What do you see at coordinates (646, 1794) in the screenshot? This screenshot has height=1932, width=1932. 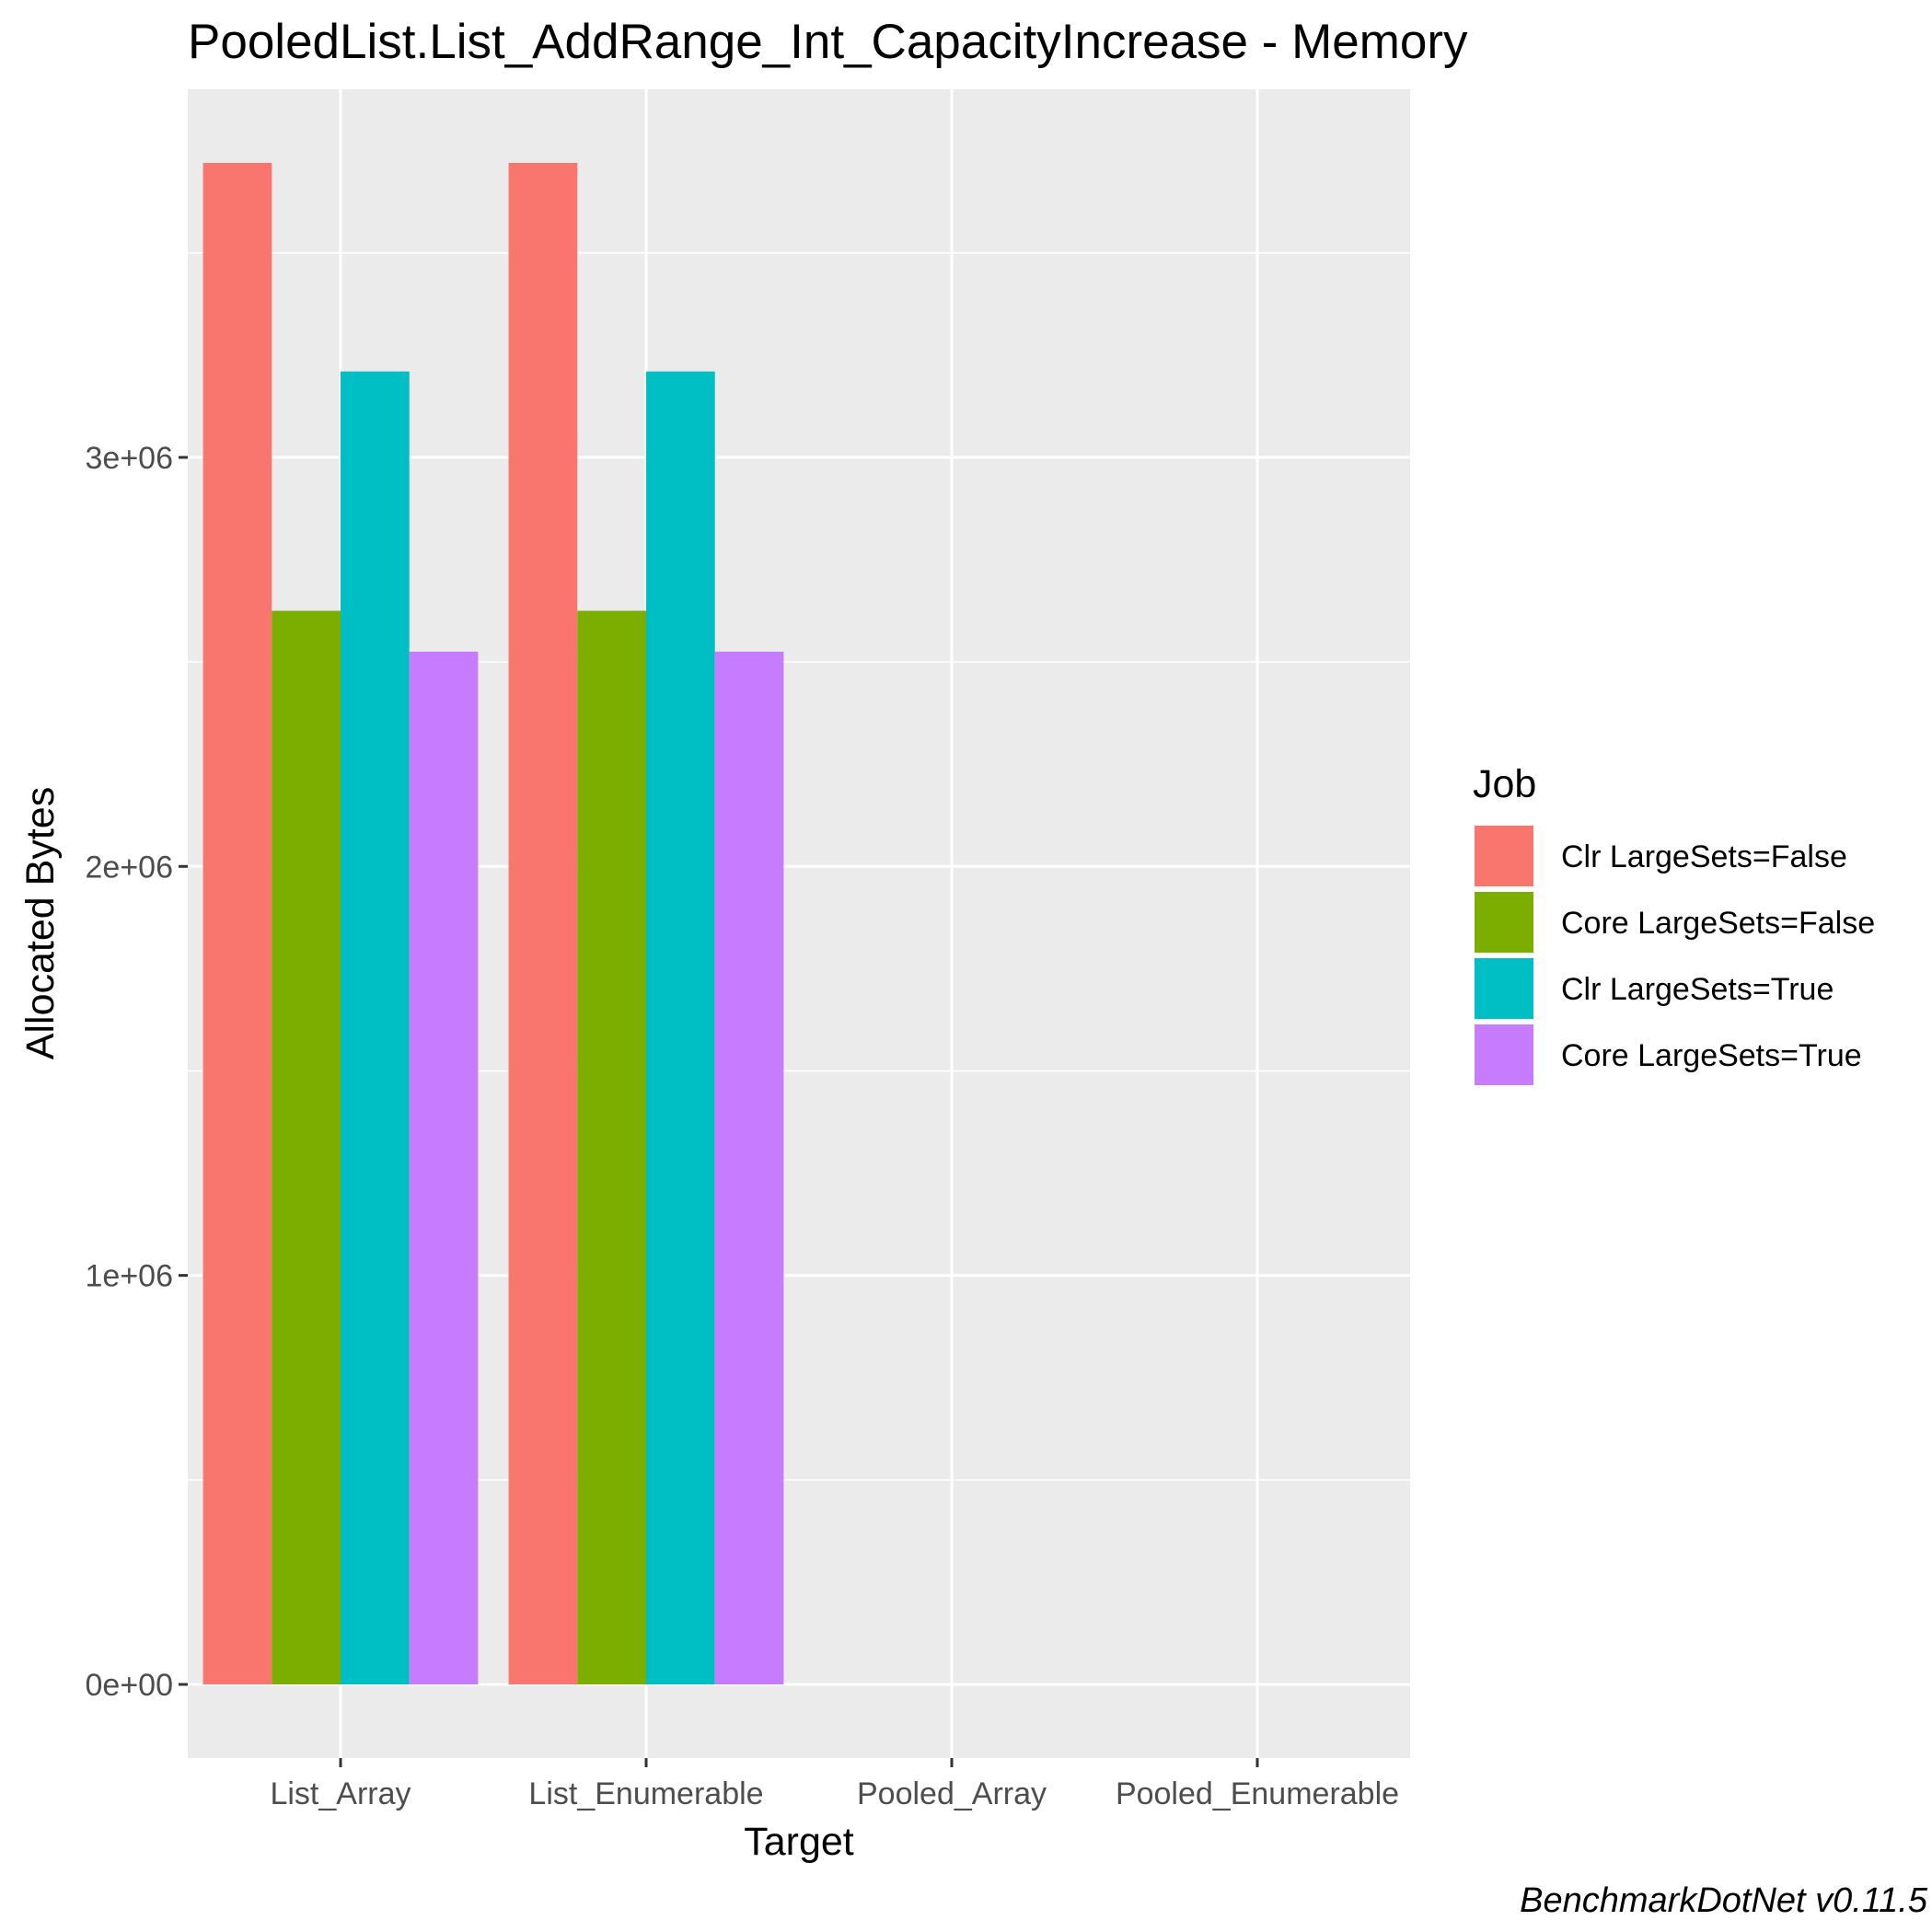 I see `x-tick-label: List_Enumerable` at bounding box center [646, 1794].